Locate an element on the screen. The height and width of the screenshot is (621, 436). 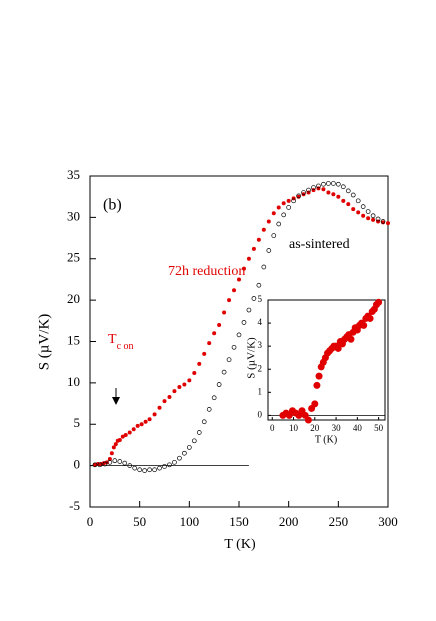
tc-subscript: c on is located at coordinates (125, 346).